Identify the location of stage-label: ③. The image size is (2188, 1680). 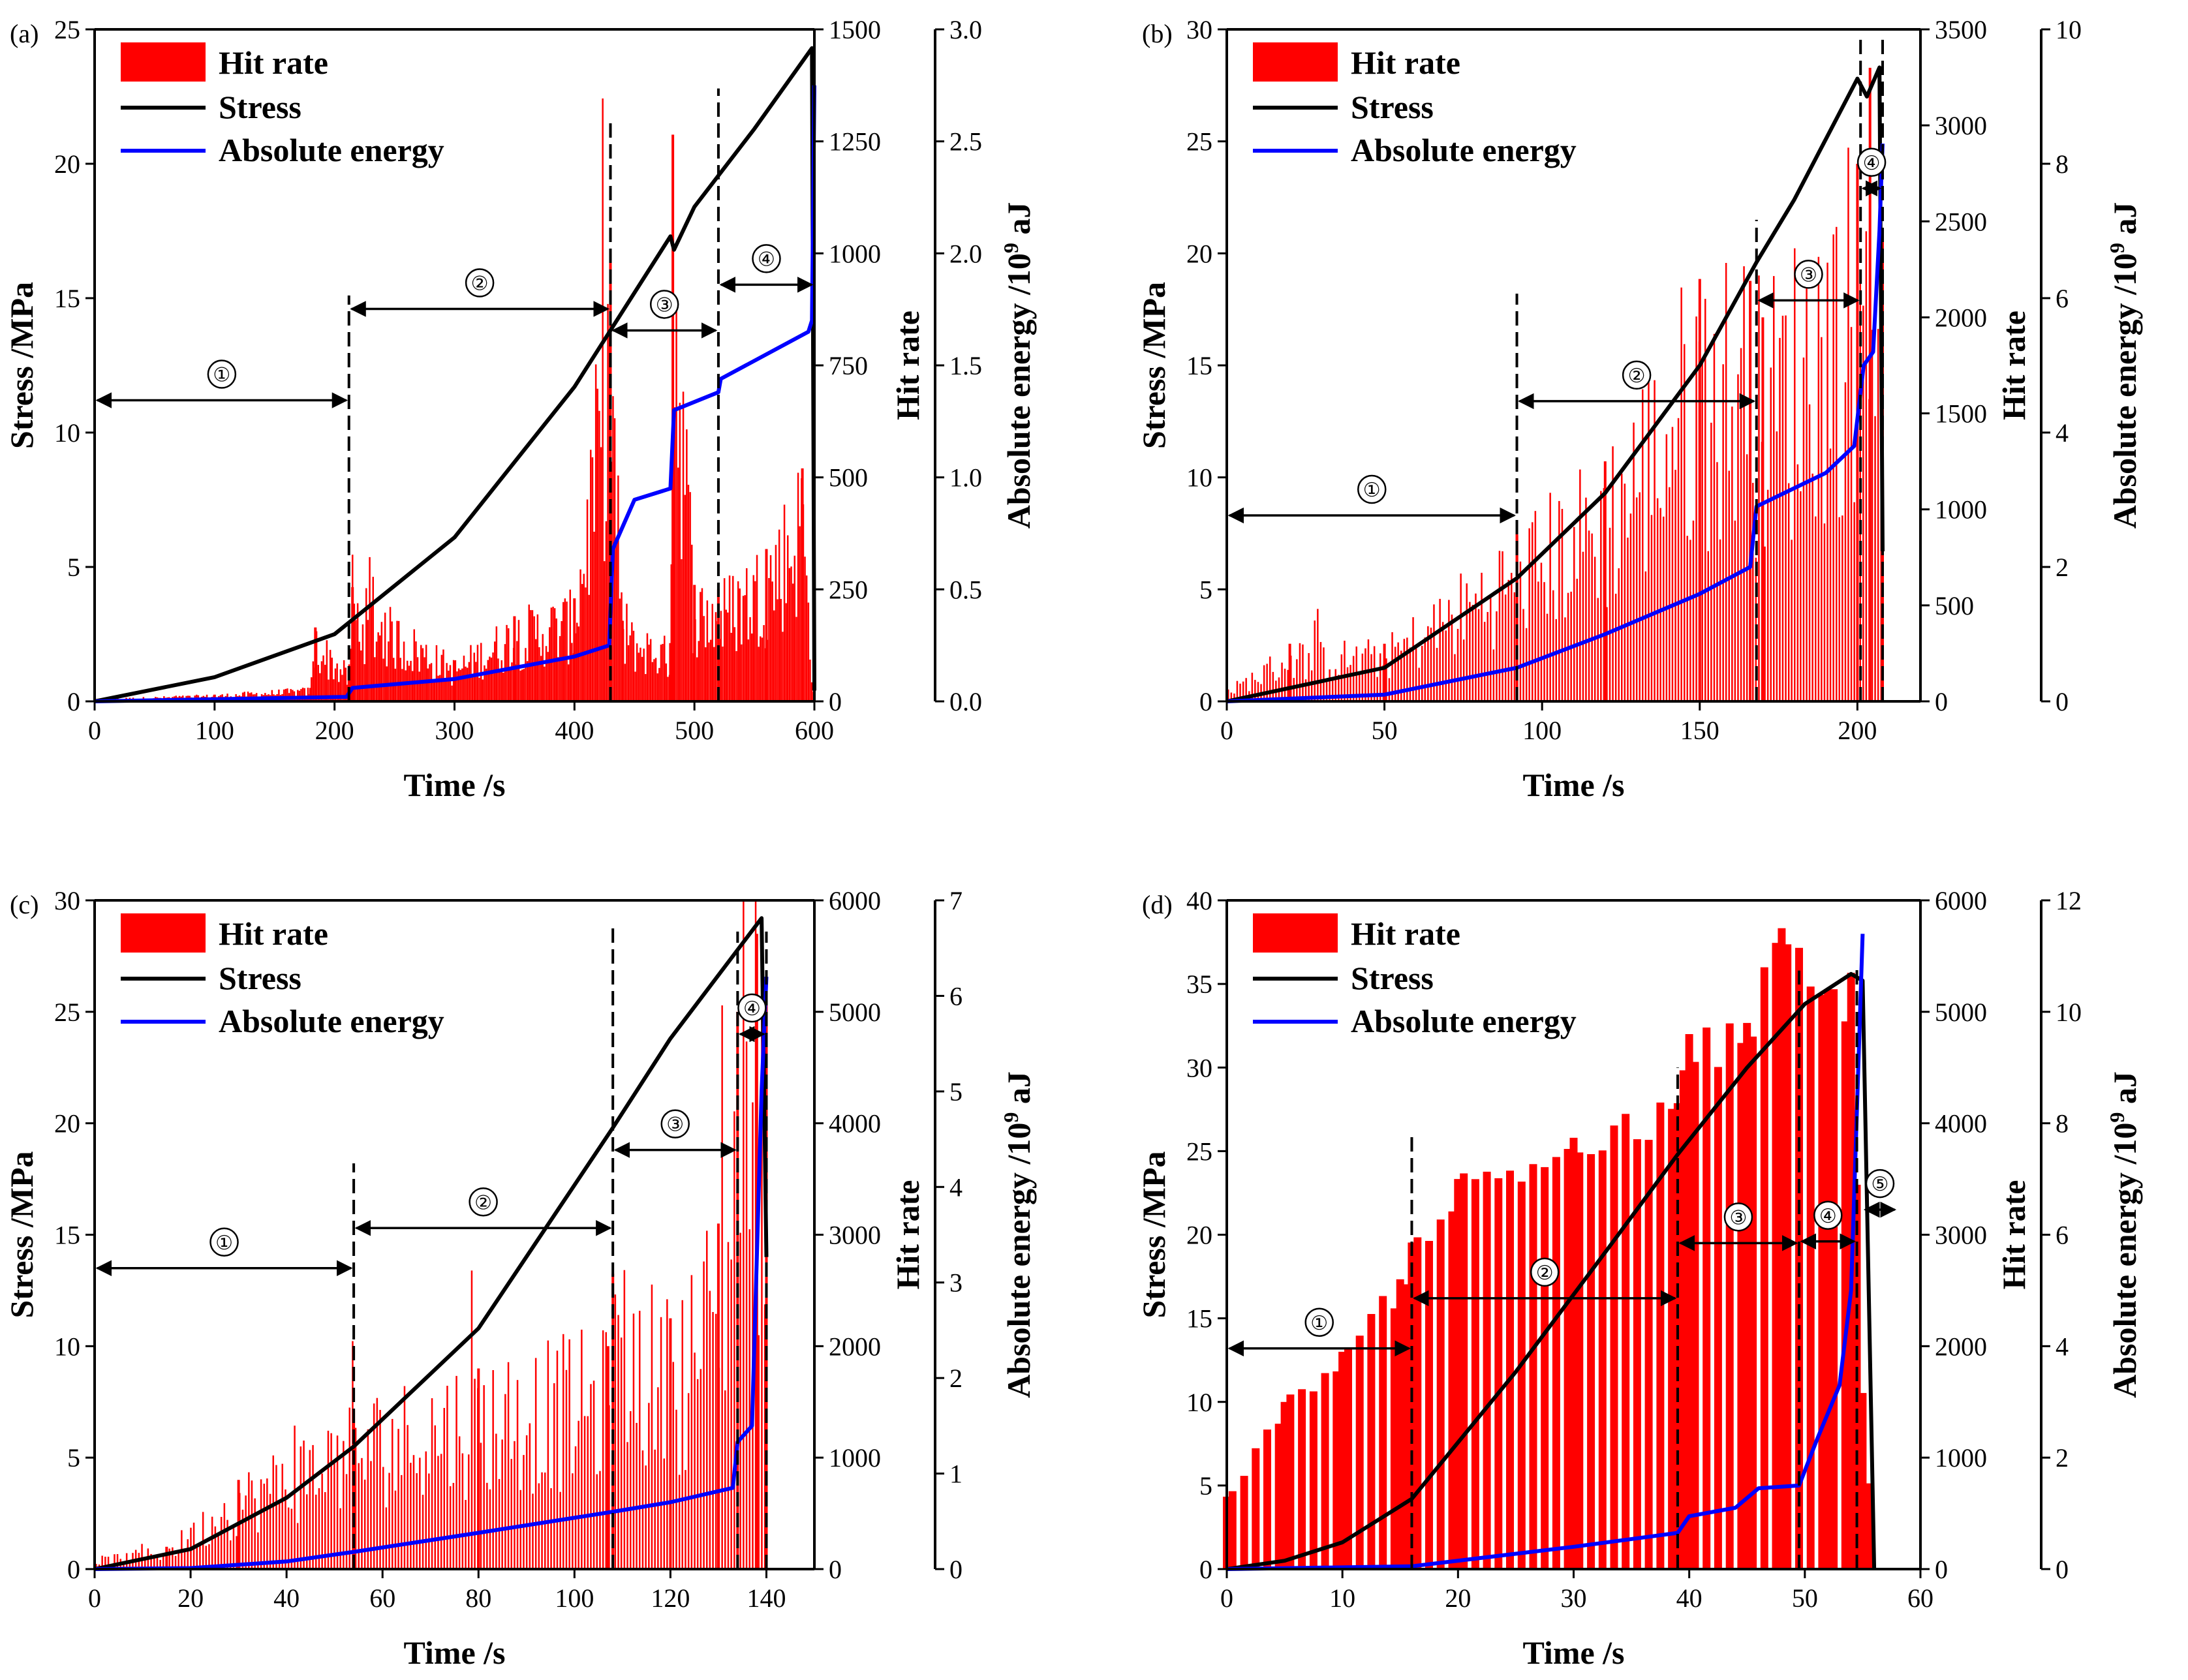
(665, 305).